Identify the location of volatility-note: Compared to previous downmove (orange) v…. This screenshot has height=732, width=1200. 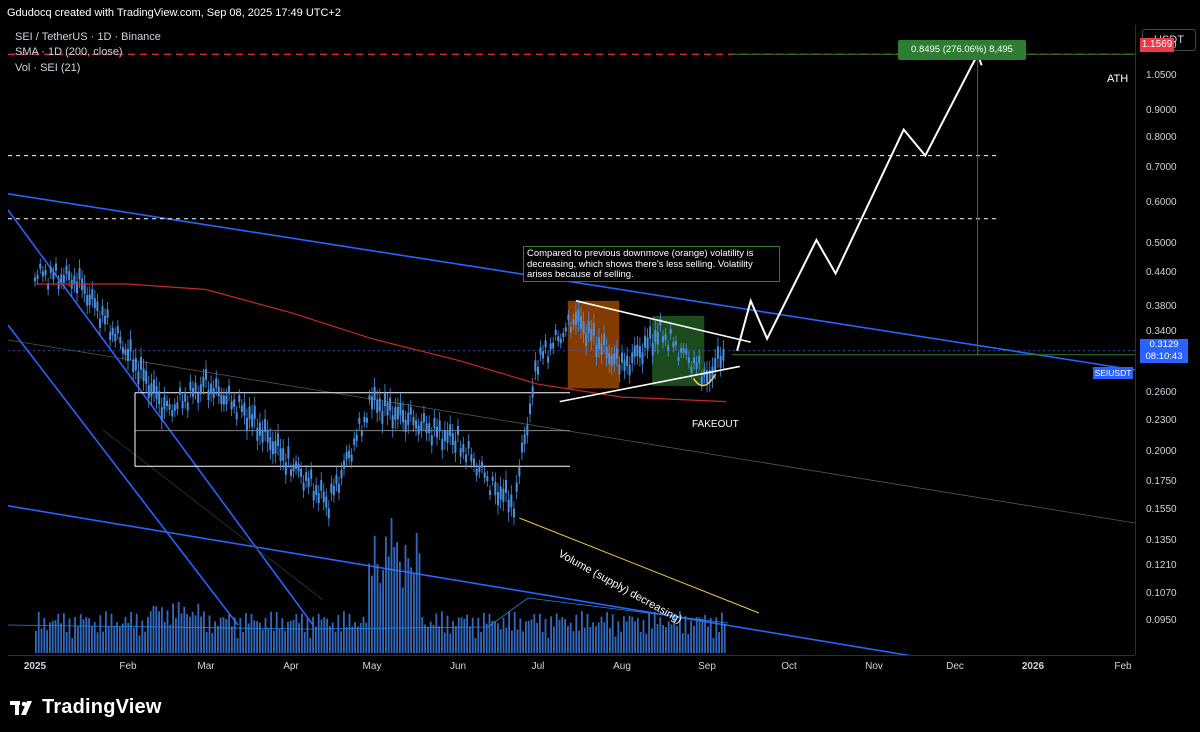
(651, 264).